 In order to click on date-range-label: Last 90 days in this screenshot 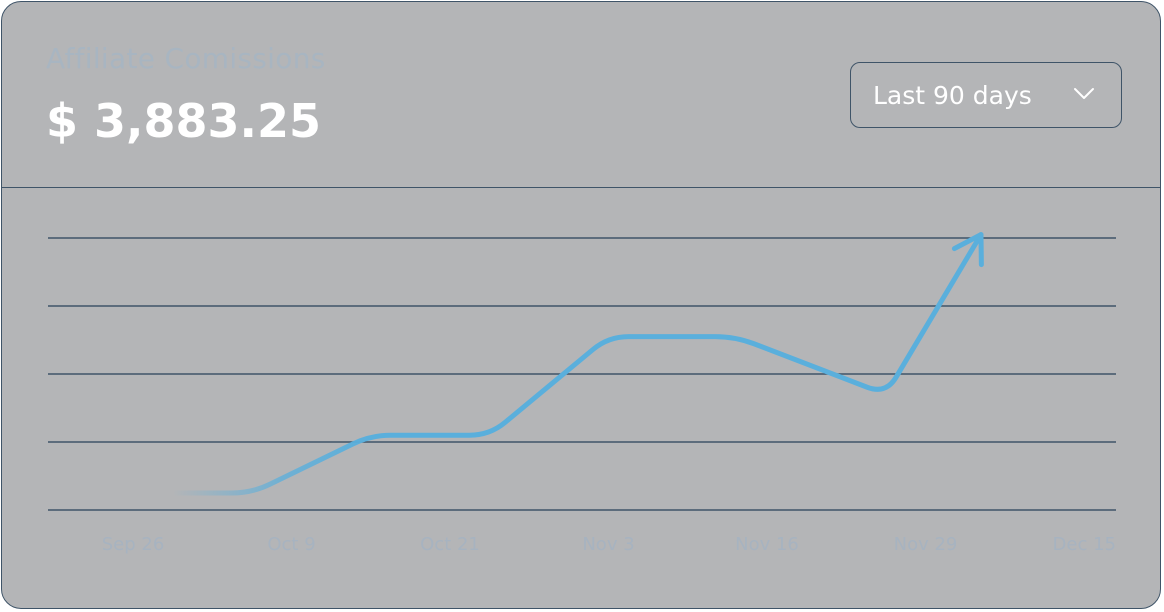, I will do `click(952, 95)`.